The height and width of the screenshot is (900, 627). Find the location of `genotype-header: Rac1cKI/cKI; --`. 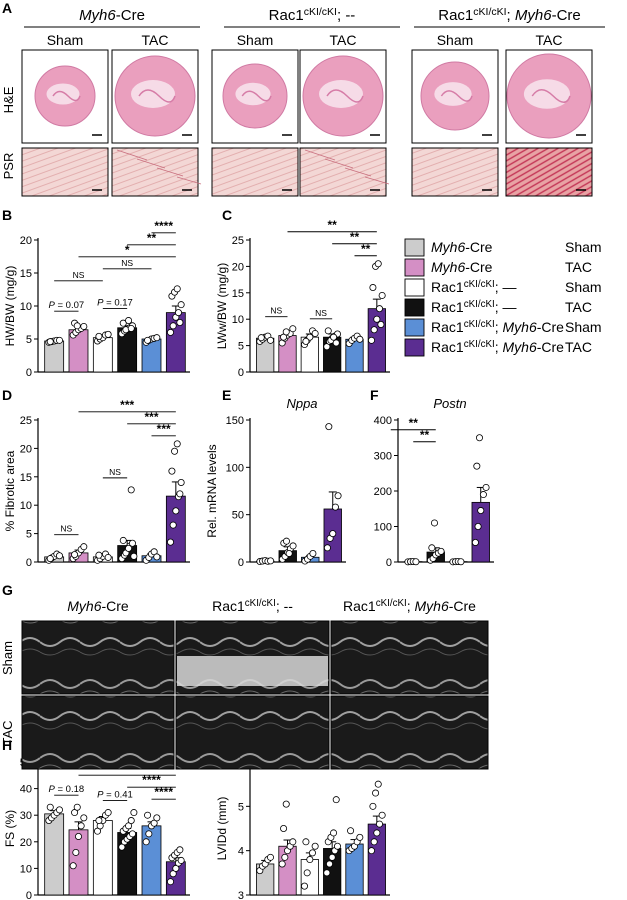

genotype-header: Rac1cKI/cKI; -- is located at coordinates (312, 15).